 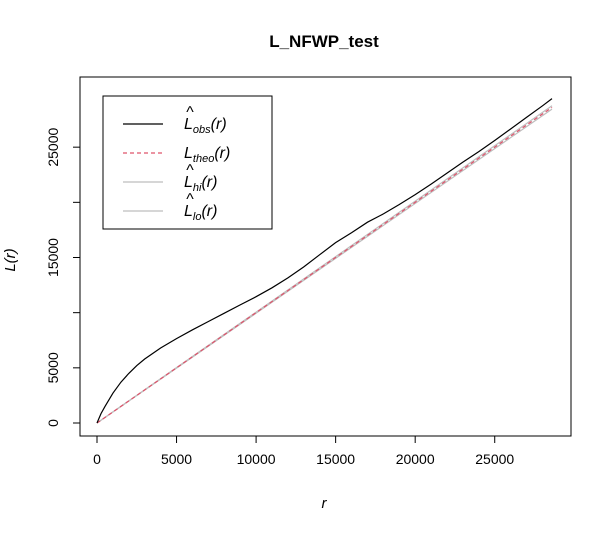 What do you see at coordinates (494, 459) in the screenshot?
I see `x-tick-label: 25000` at bounding box center [494, 459].